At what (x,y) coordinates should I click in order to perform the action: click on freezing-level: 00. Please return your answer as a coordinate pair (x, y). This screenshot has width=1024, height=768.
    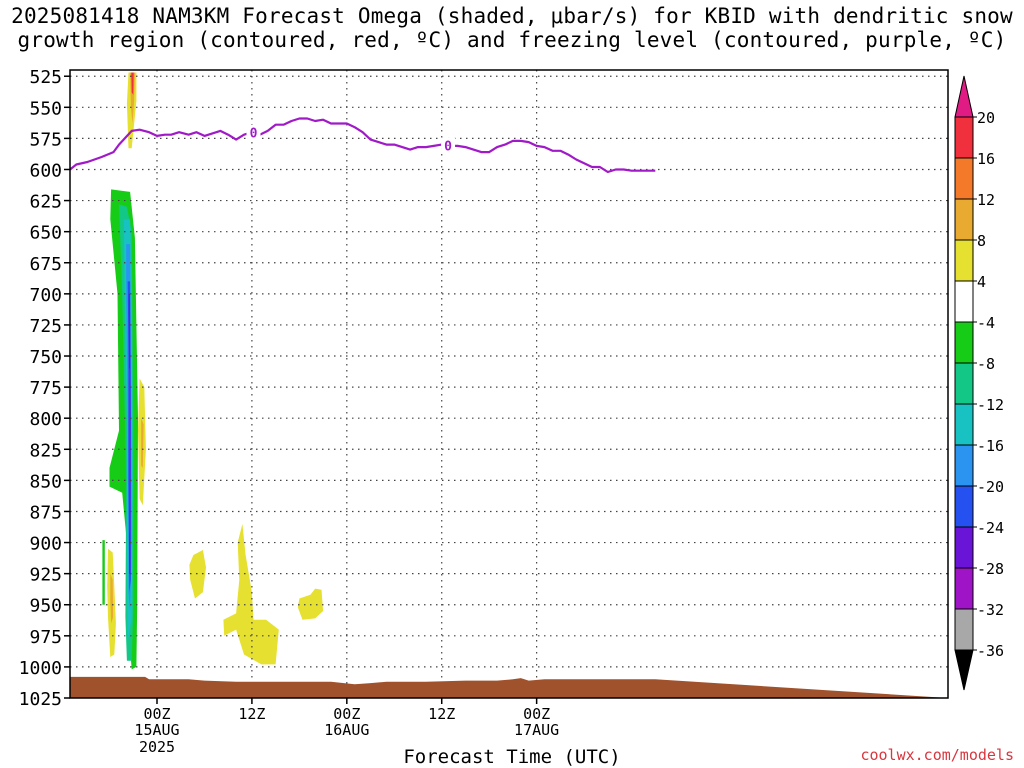
    Looking at the image, I should click on (363, 145).